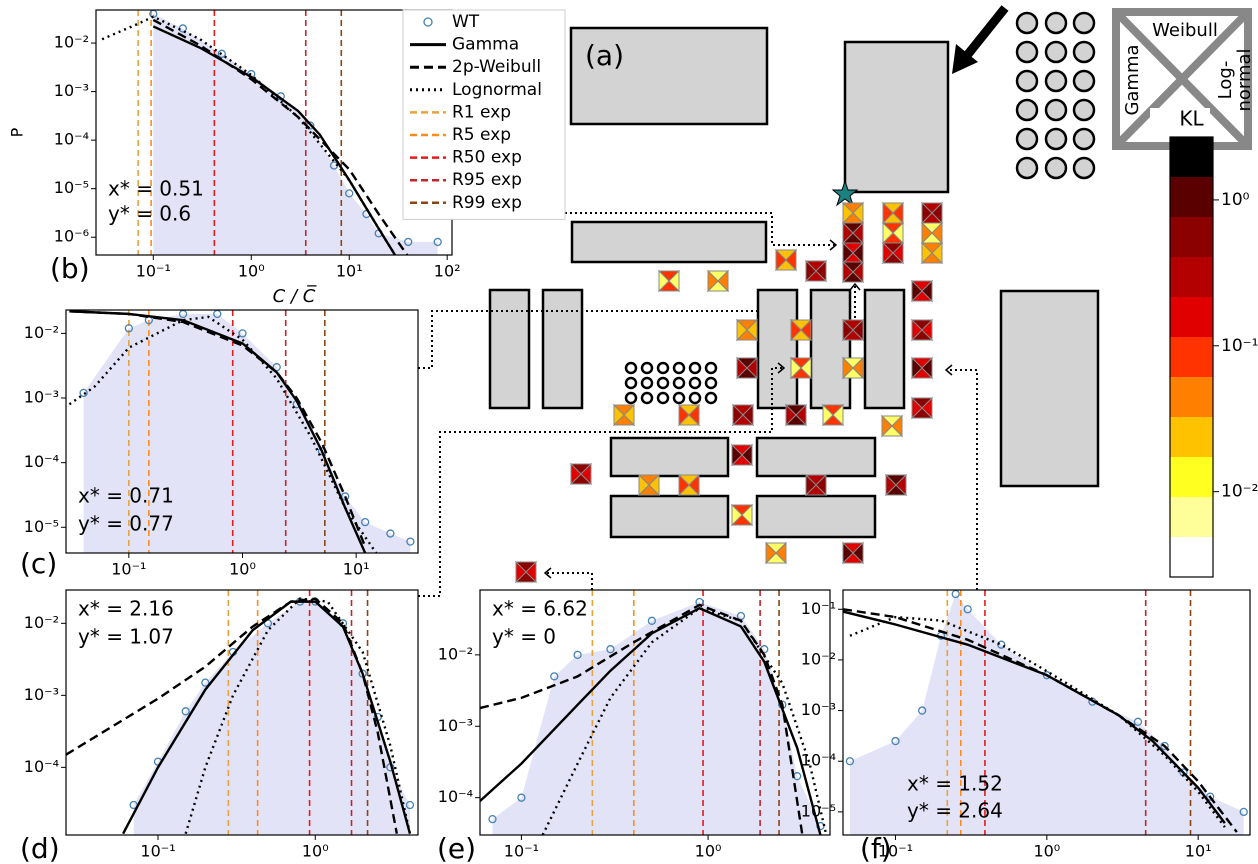  Describe the element at coordinates (126, 524) in the screenshot. I see `annotation: y* = 0.77` at that location.